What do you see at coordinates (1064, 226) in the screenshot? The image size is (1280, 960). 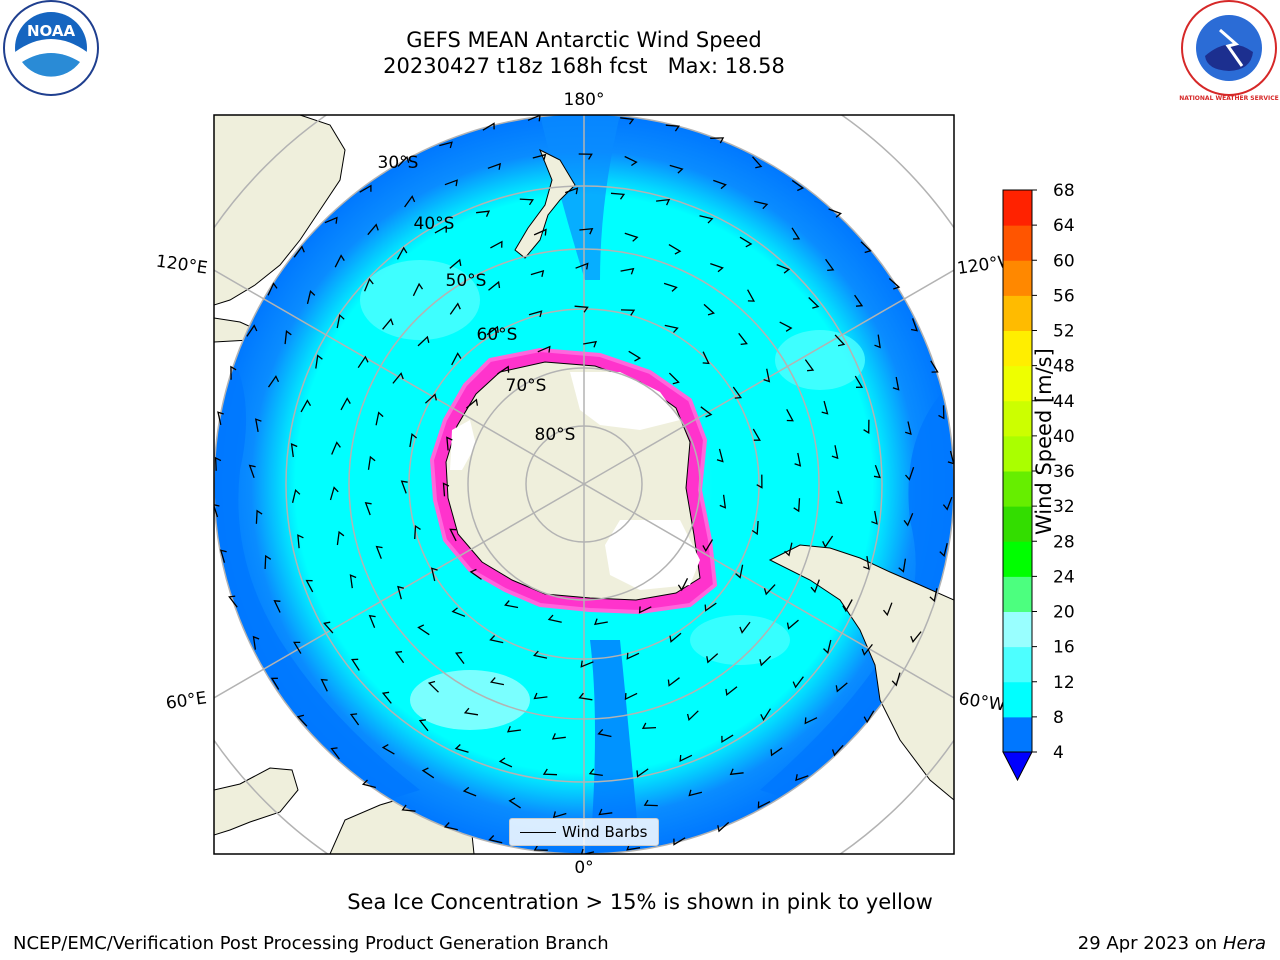 I see `colorbar-tick-label: 64` at bounding box center [1064, 226].